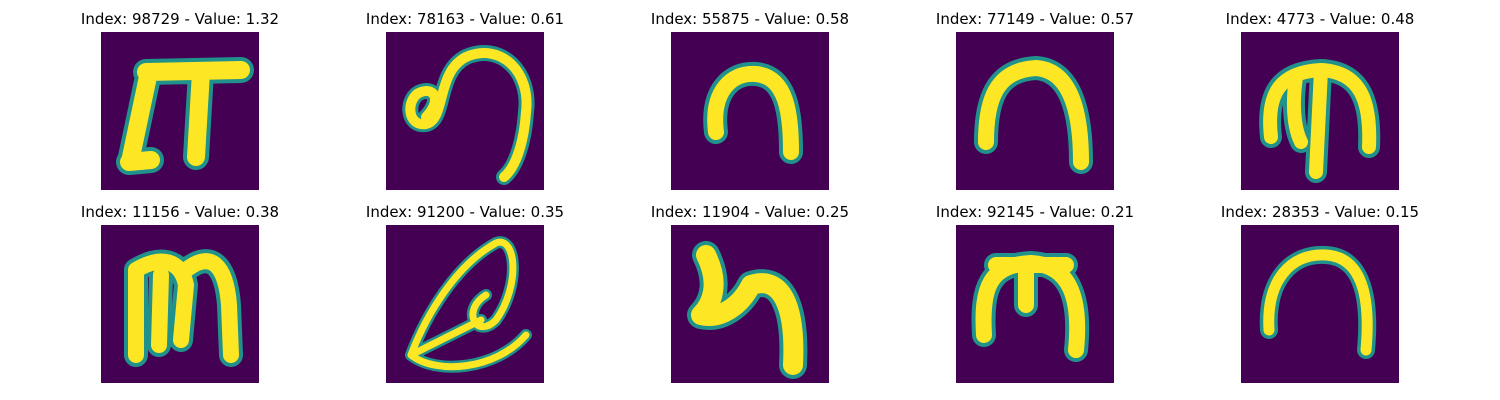 Image resolution: width=1500 pixels, height=400 pixels. I want to click on image-tile: Index: 92145 - Value: 0.21, so click(1035, 293).